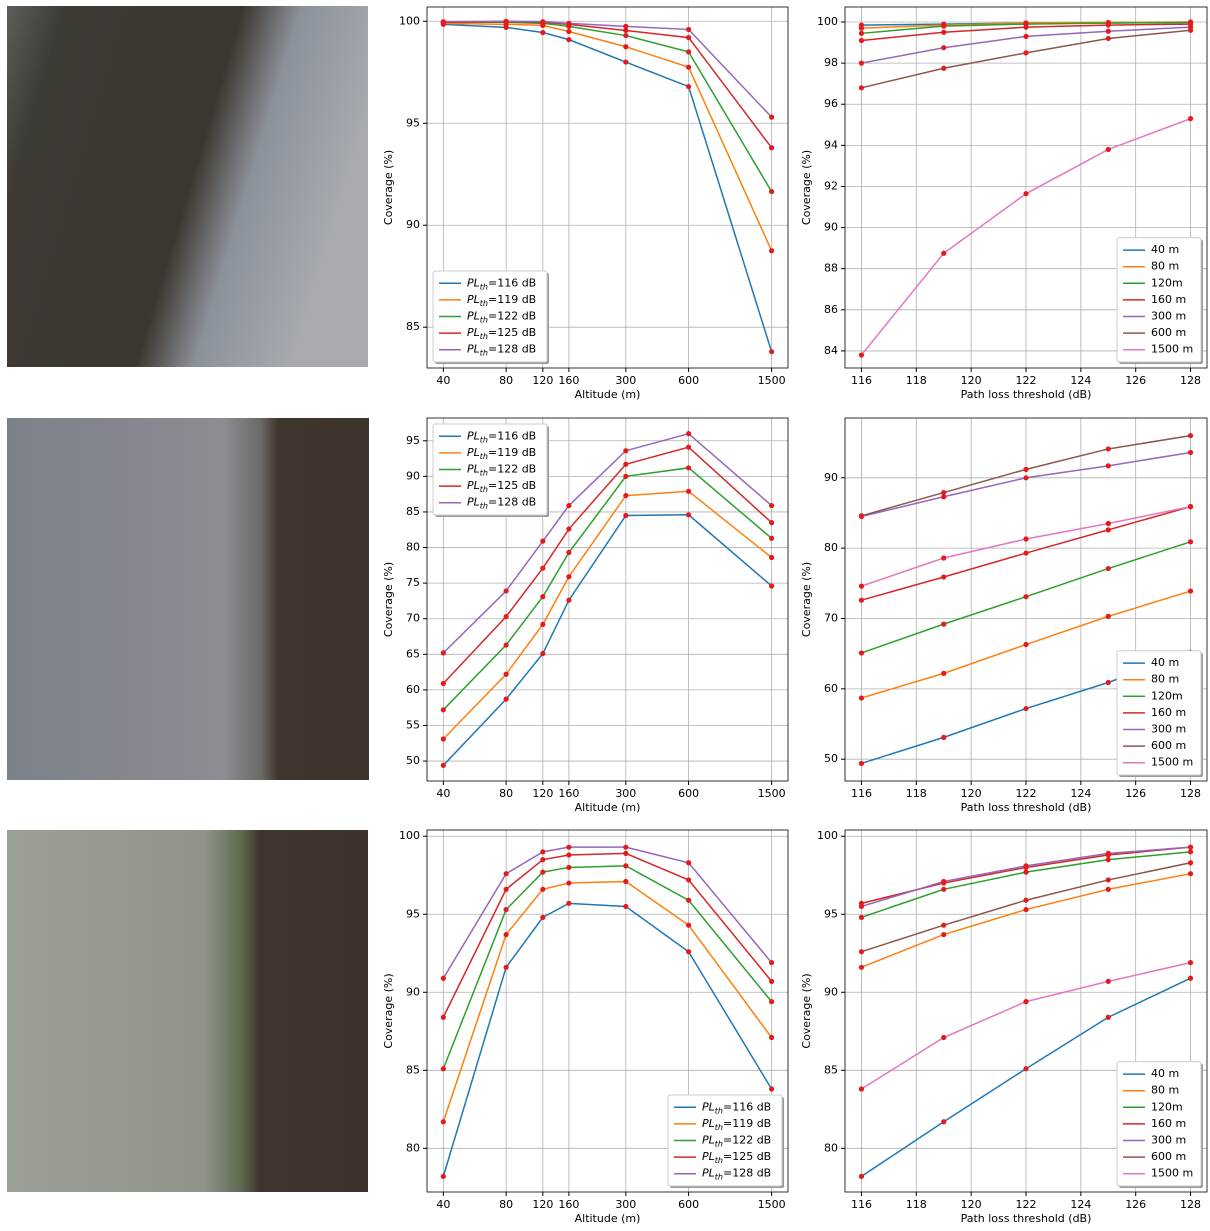  What do you see at coordinates (625, 380) in the screenshot?
I see `x-tick-label: 300` at bounding box center [625, 380].